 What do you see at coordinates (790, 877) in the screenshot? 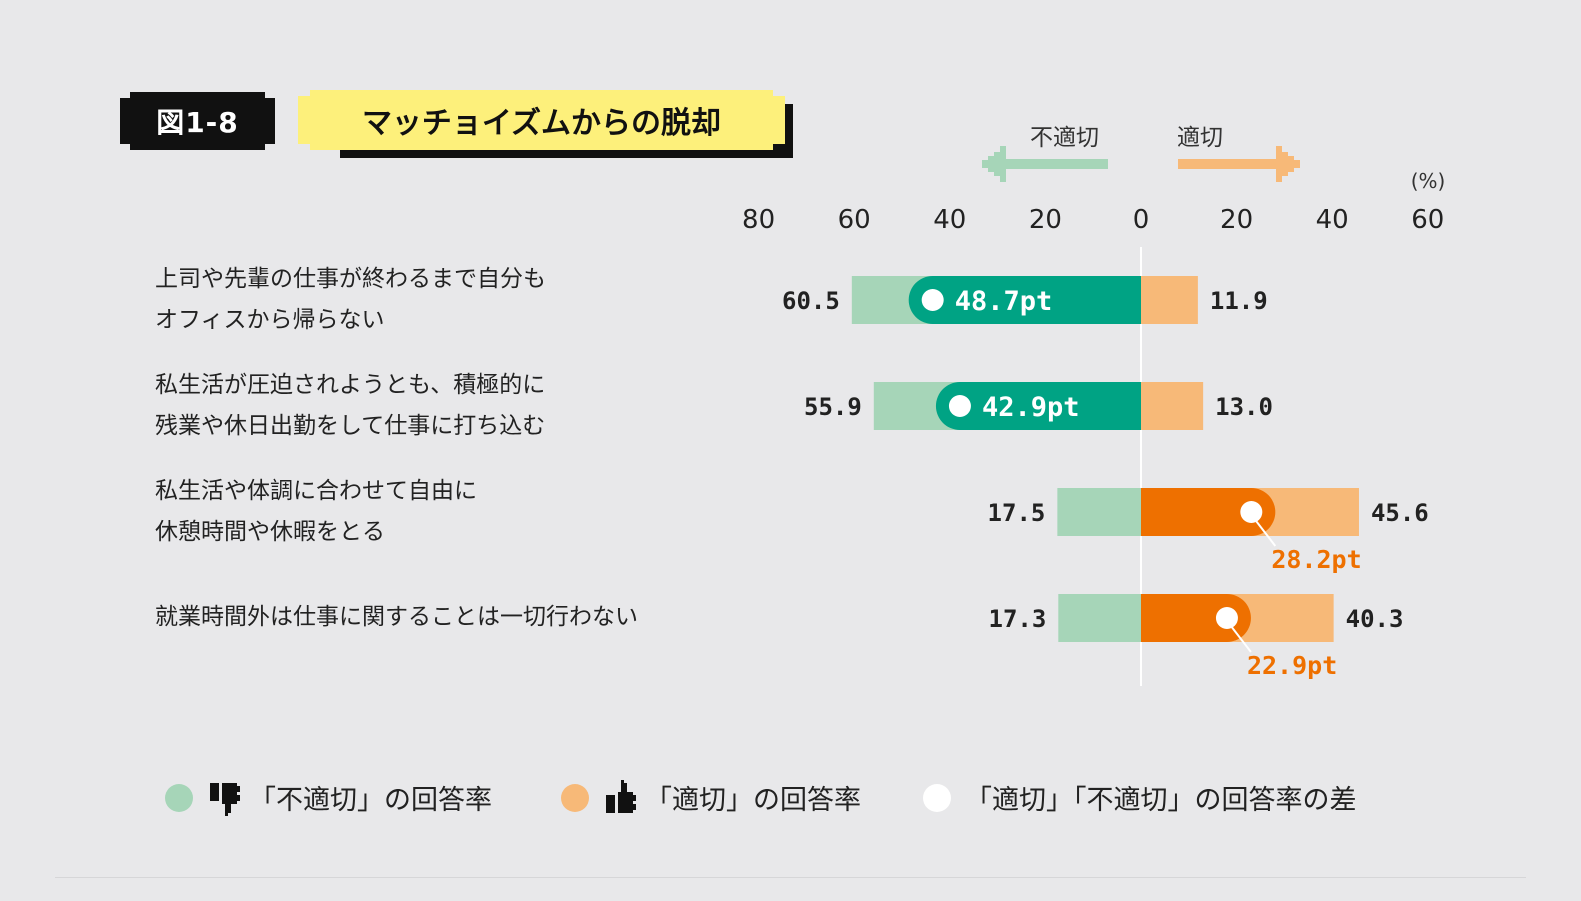
I see `bottom-divider` at bounding box center [790, 877].